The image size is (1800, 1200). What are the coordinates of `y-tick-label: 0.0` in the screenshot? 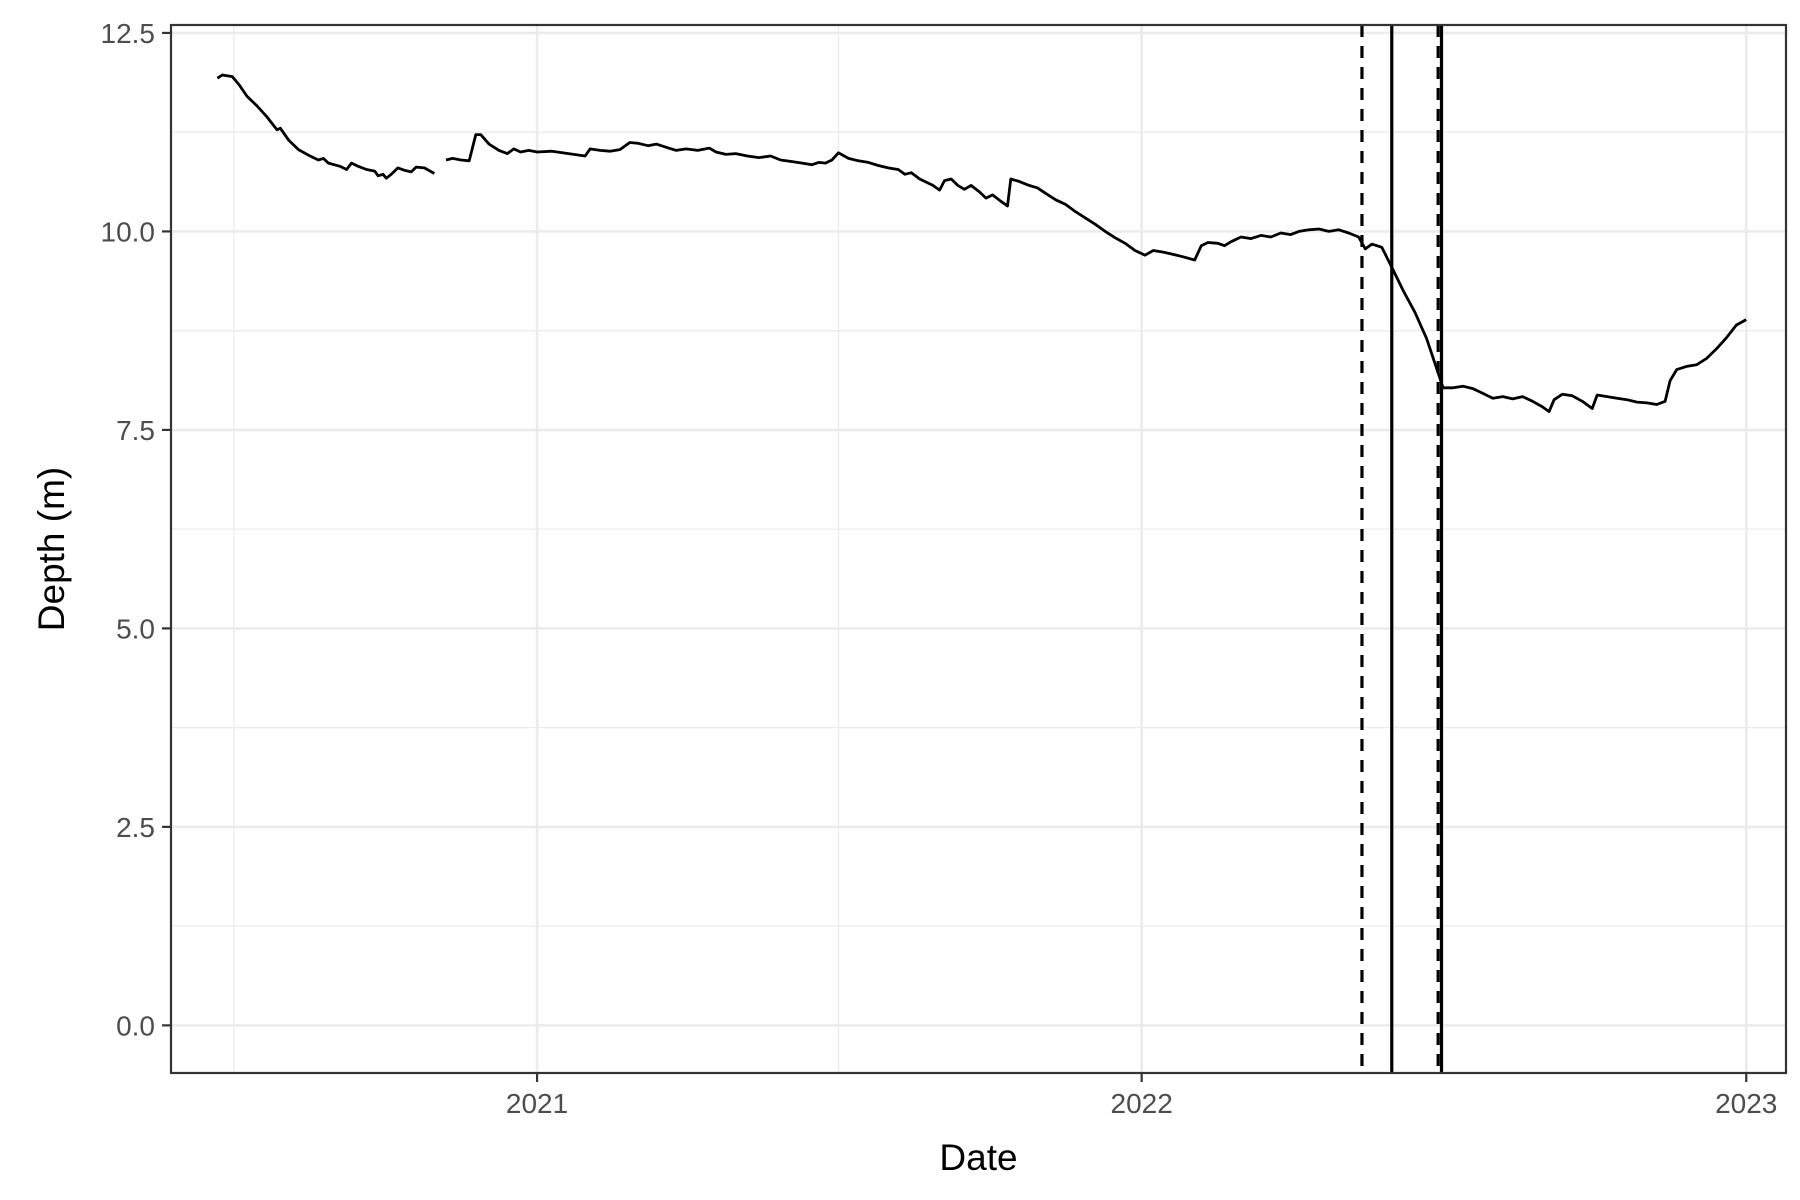 It's located at (135, 1025).